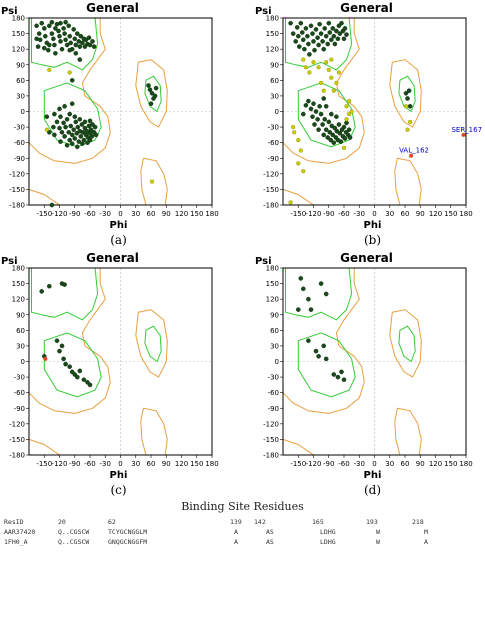 Image resolution: width=485 pixels, height=618 pixels. Describe the element at coordinates (274, 81) in the screenshot. I see `y-tick-label: 60` at that location.